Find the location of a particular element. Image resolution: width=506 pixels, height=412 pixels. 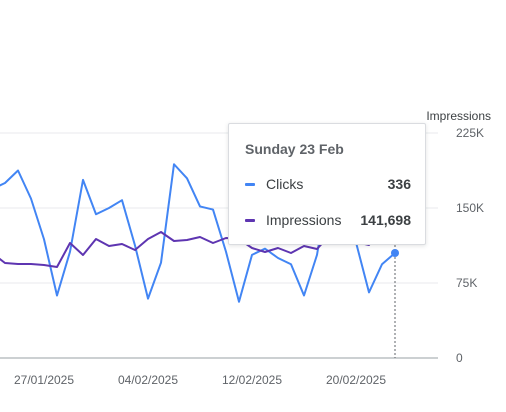

y-tick-label: 75K is located at coordinates (466, 283).